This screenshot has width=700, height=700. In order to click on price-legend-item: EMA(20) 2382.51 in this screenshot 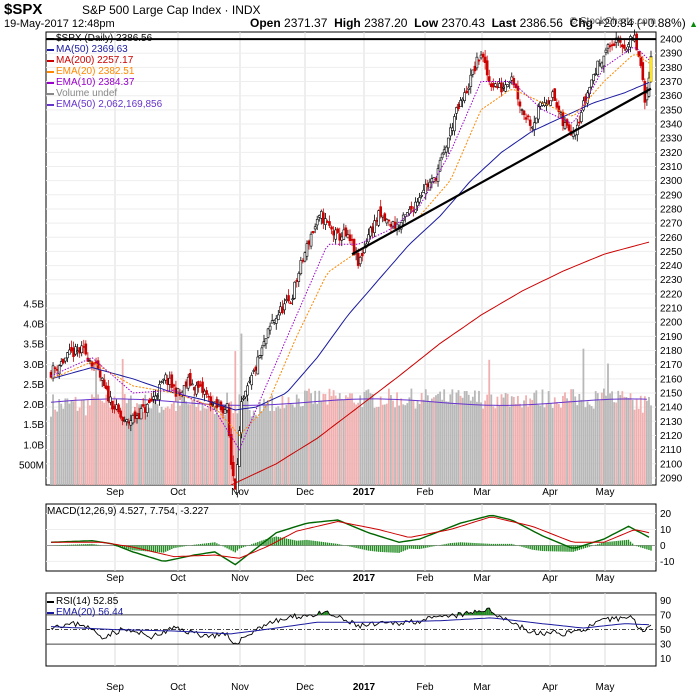, I will do `click(104, 71)`.